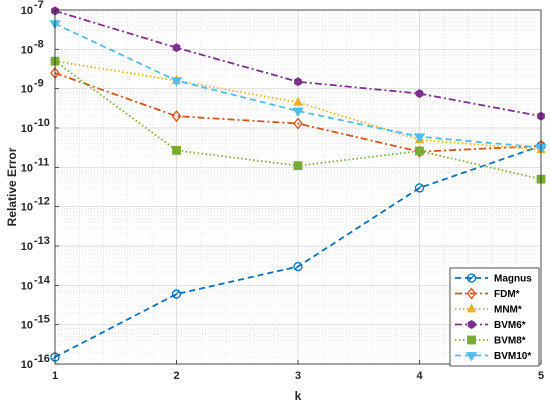  Describe the element at coordinates (510, 341) in the screenshot. I see `legend-label: BVM8*` at that location.